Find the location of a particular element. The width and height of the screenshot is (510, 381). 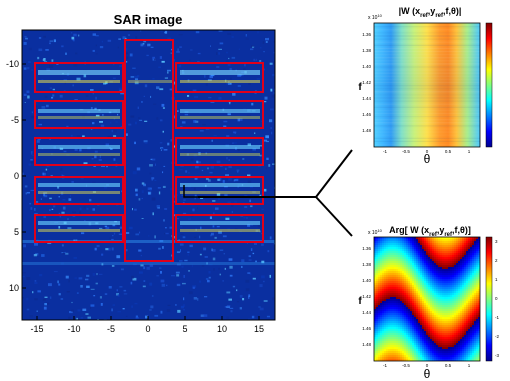

magnitude-colorbar is located at coordinates (489, 85).